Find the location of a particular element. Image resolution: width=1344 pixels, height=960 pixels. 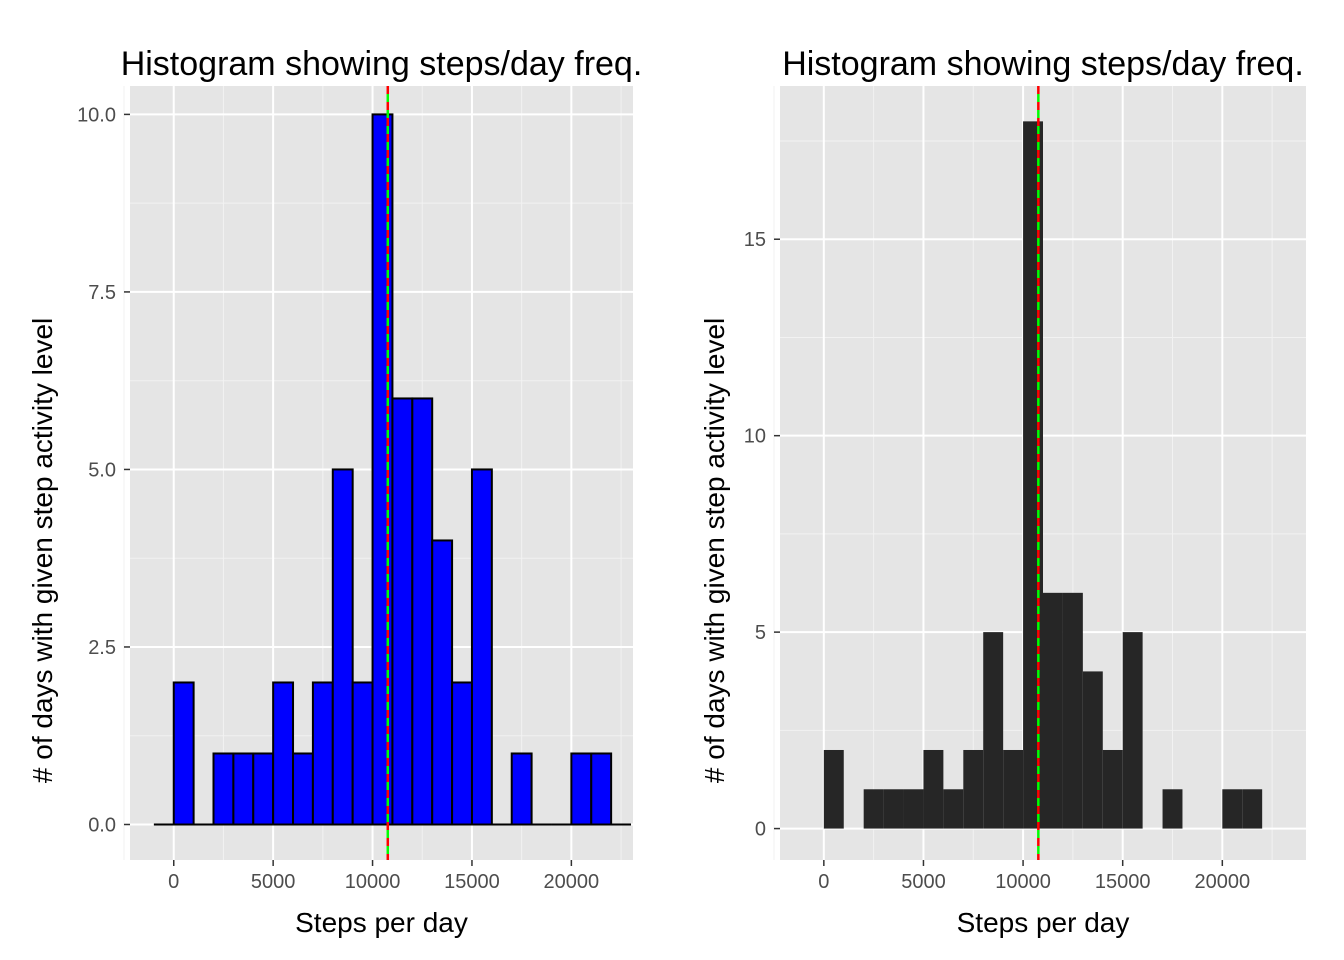

y-tick-label: 10.0 is located at coordinates (96, 115).